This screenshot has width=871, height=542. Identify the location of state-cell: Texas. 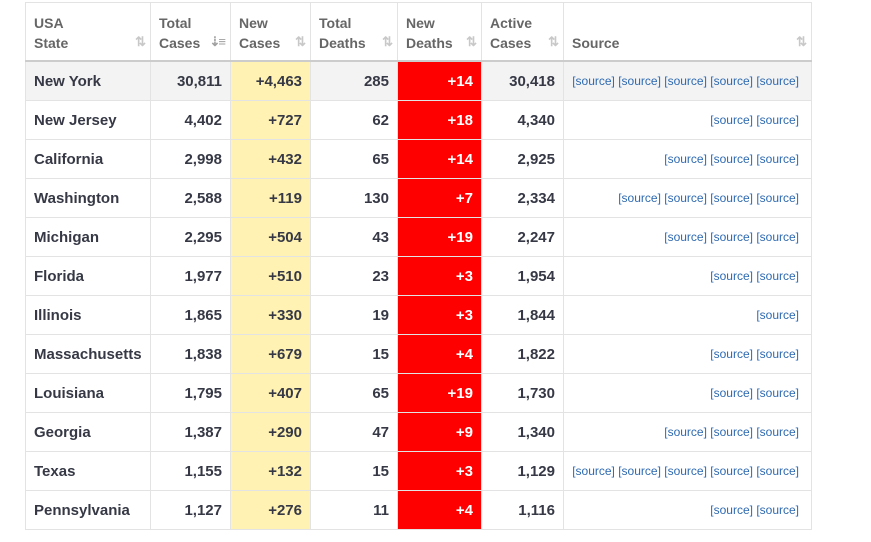
(88, 471).